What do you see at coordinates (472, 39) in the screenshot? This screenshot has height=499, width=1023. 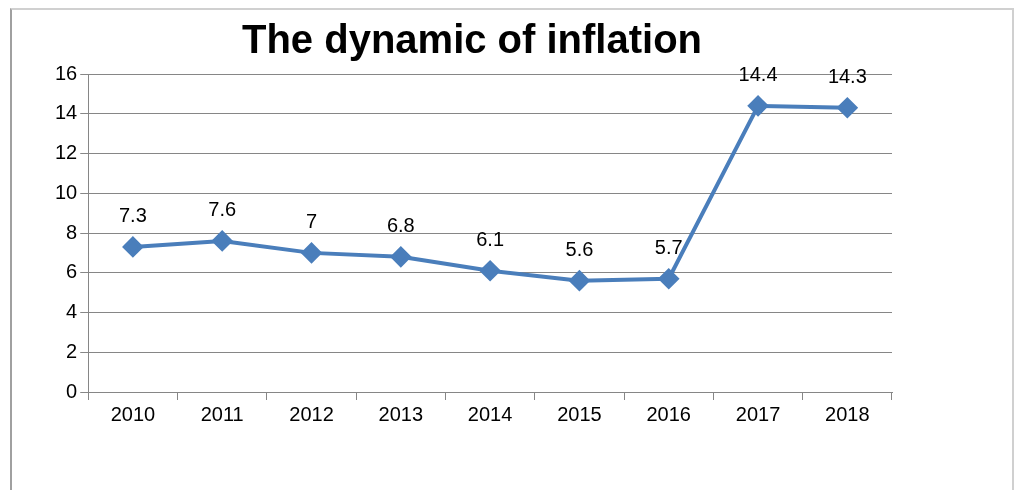 I see `chart-title: The dynamic of inflation` at bounding box center [472, 39].